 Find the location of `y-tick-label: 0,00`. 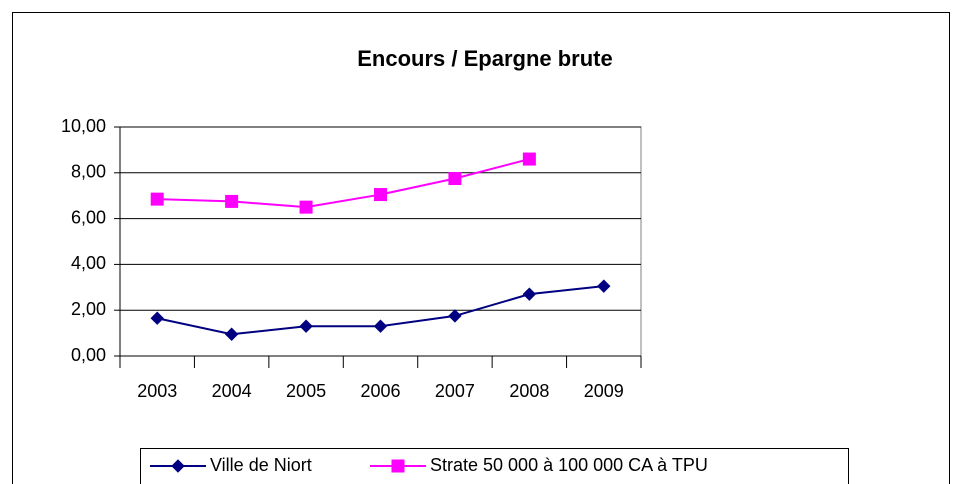

y-tick-label: 0,00 is located at coordinates (88, 355).